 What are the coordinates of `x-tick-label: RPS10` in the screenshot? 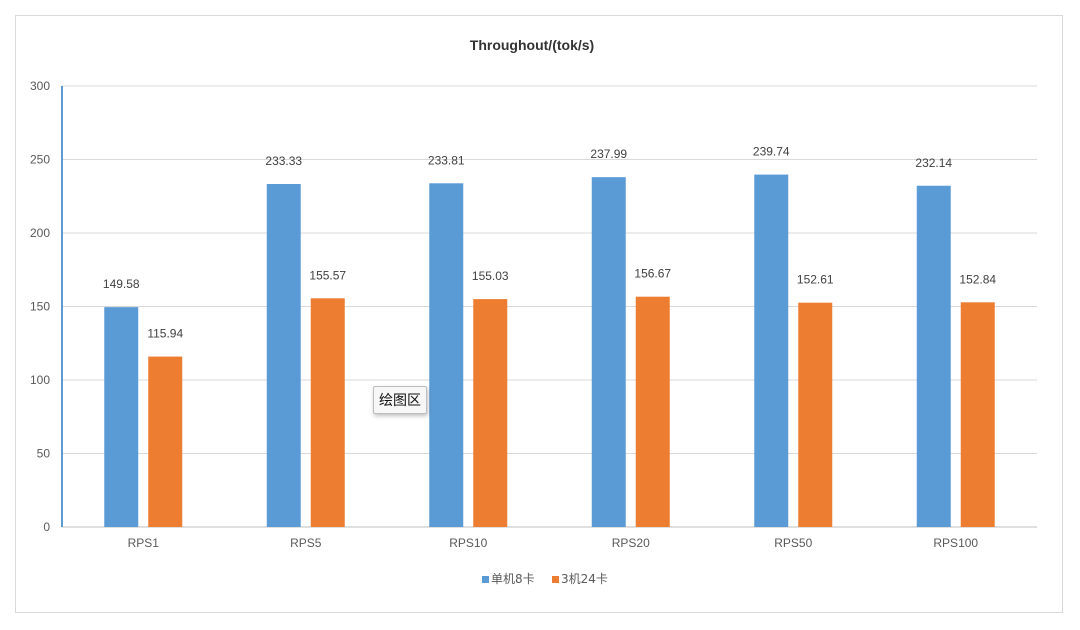 It's located at (468, 543).